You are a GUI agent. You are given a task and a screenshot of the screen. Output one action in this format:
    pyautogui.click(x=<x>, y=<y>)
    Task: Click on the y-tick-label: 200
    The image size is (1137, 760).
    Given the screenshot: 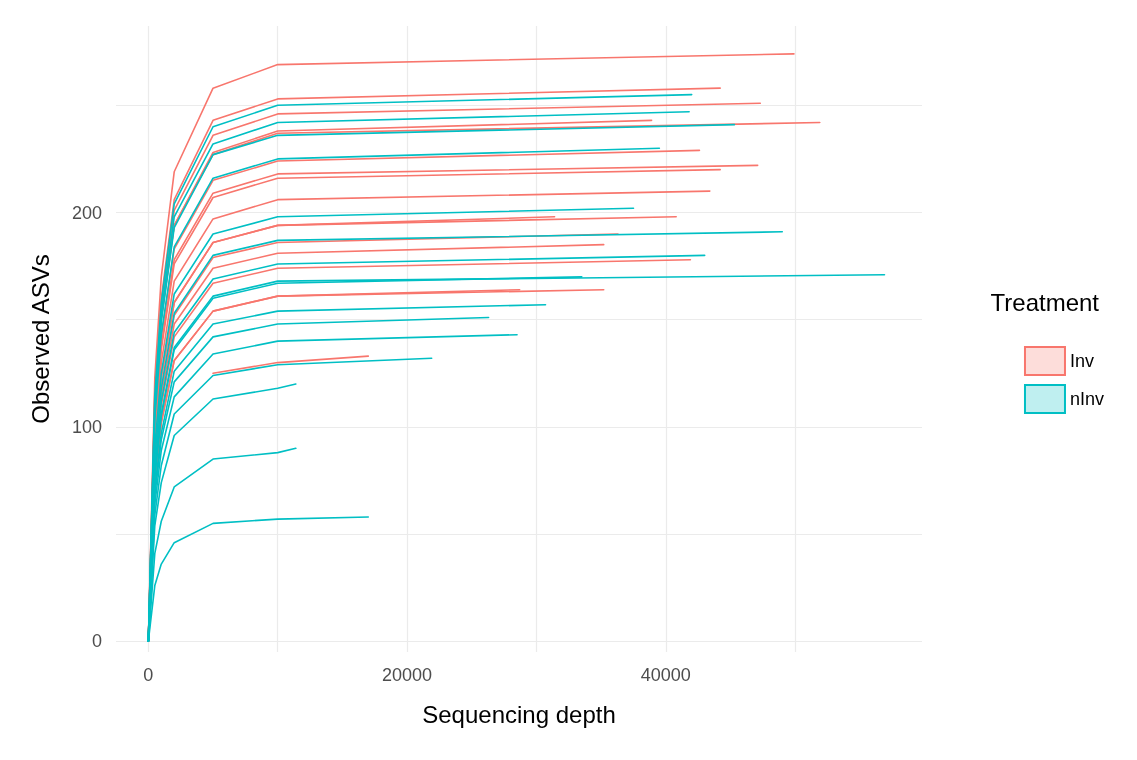 What is the action you would take?
    pyautogui.click(x=86, y=212)
    